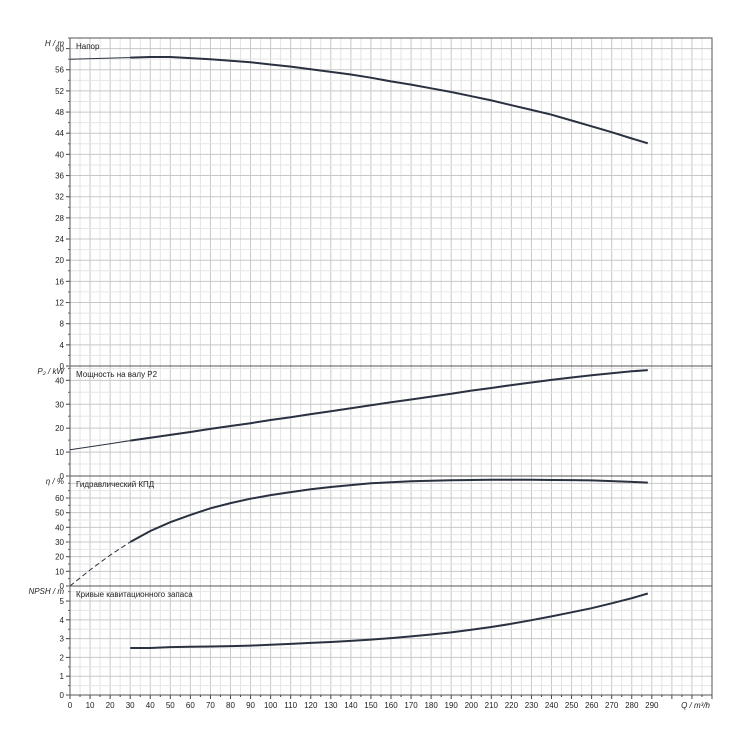  What do you see at coordinates (532, 705) in the screenshot?
I see `x-tick-label: 230` at bounding box center [532, 705].